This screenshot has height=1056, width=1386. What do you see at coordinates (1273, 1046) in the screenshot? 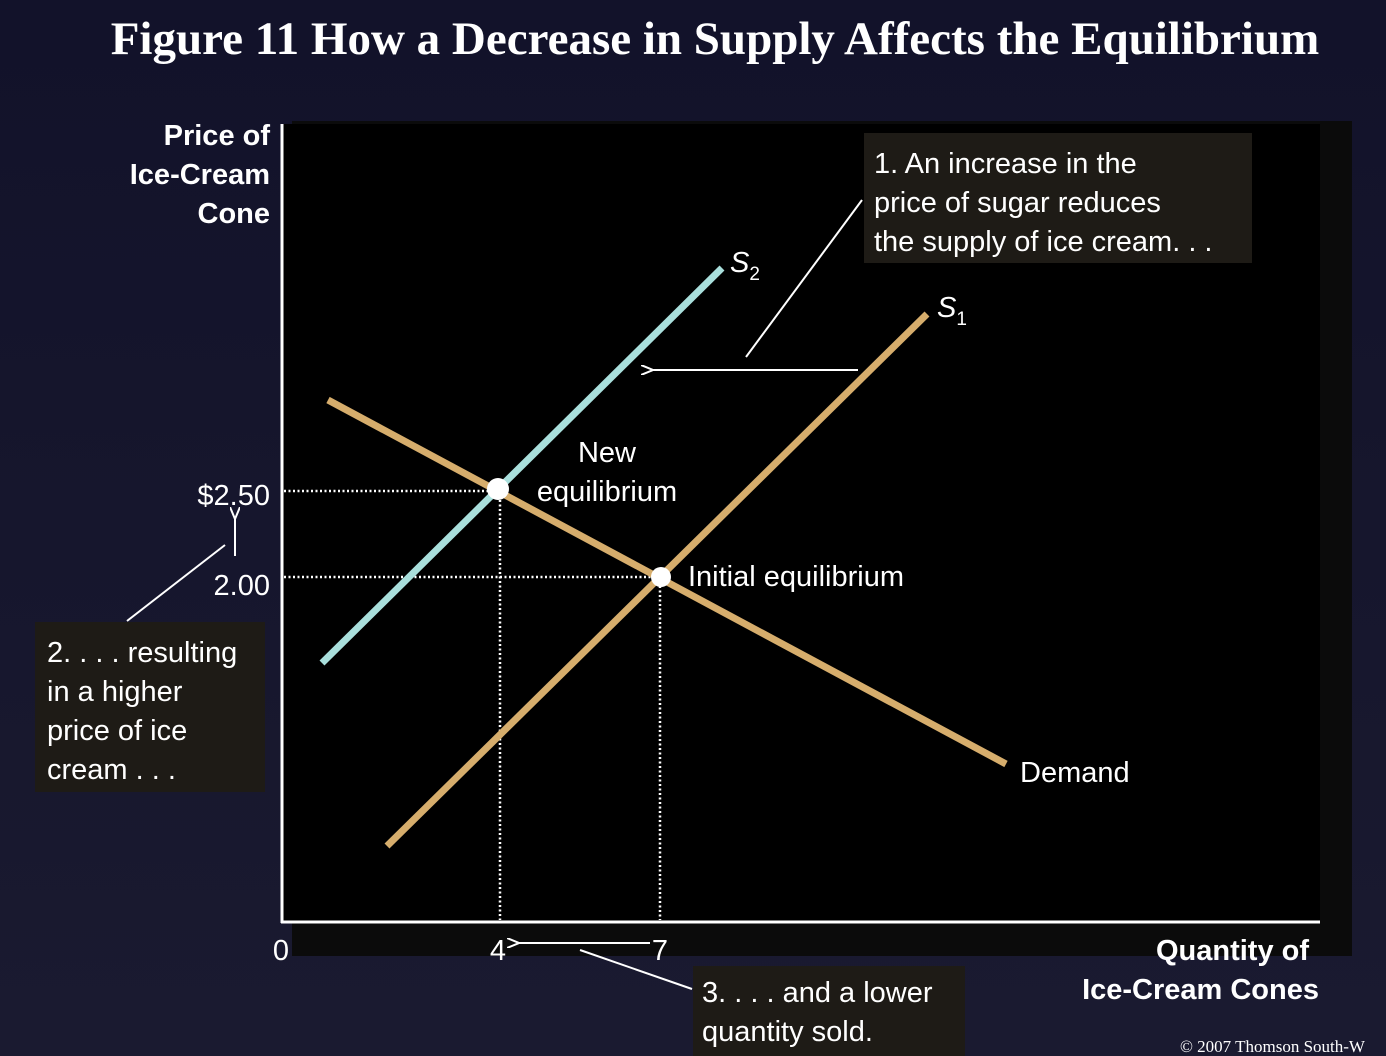
I see `copyright: © 2007 Thomson South-W` at bounding box center [1273, 1046].